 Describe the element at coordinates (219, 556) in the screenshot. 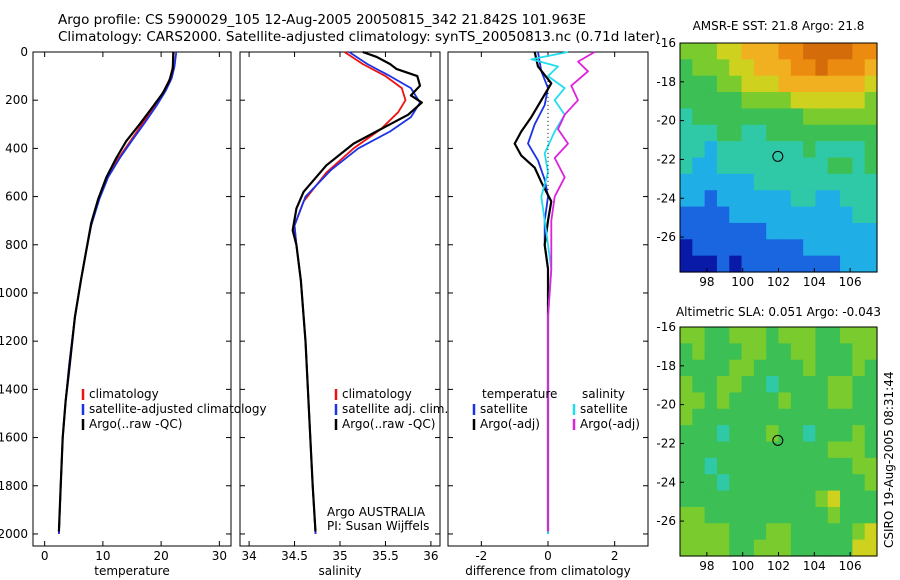

I see `x-tick-label: 30` at that location.